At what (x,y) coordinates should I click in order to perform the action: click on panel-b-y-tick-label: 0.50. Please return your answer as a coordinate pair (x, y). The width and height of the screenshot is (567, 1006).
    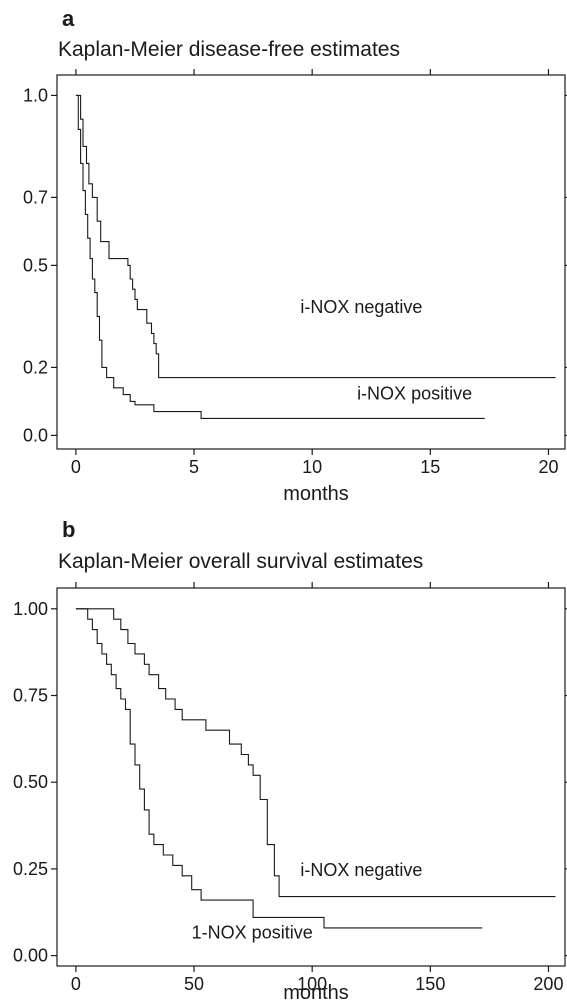
    Looking at the image, I should click on (30, 782).